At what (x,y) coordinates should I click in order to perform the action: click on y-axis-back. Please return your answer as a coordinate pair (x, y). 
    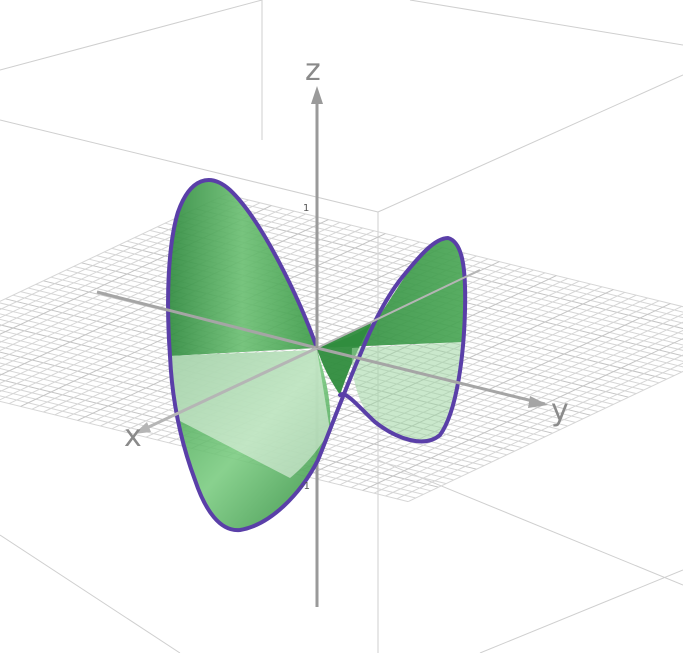
    Looking at the image, I should click on (207, 320).